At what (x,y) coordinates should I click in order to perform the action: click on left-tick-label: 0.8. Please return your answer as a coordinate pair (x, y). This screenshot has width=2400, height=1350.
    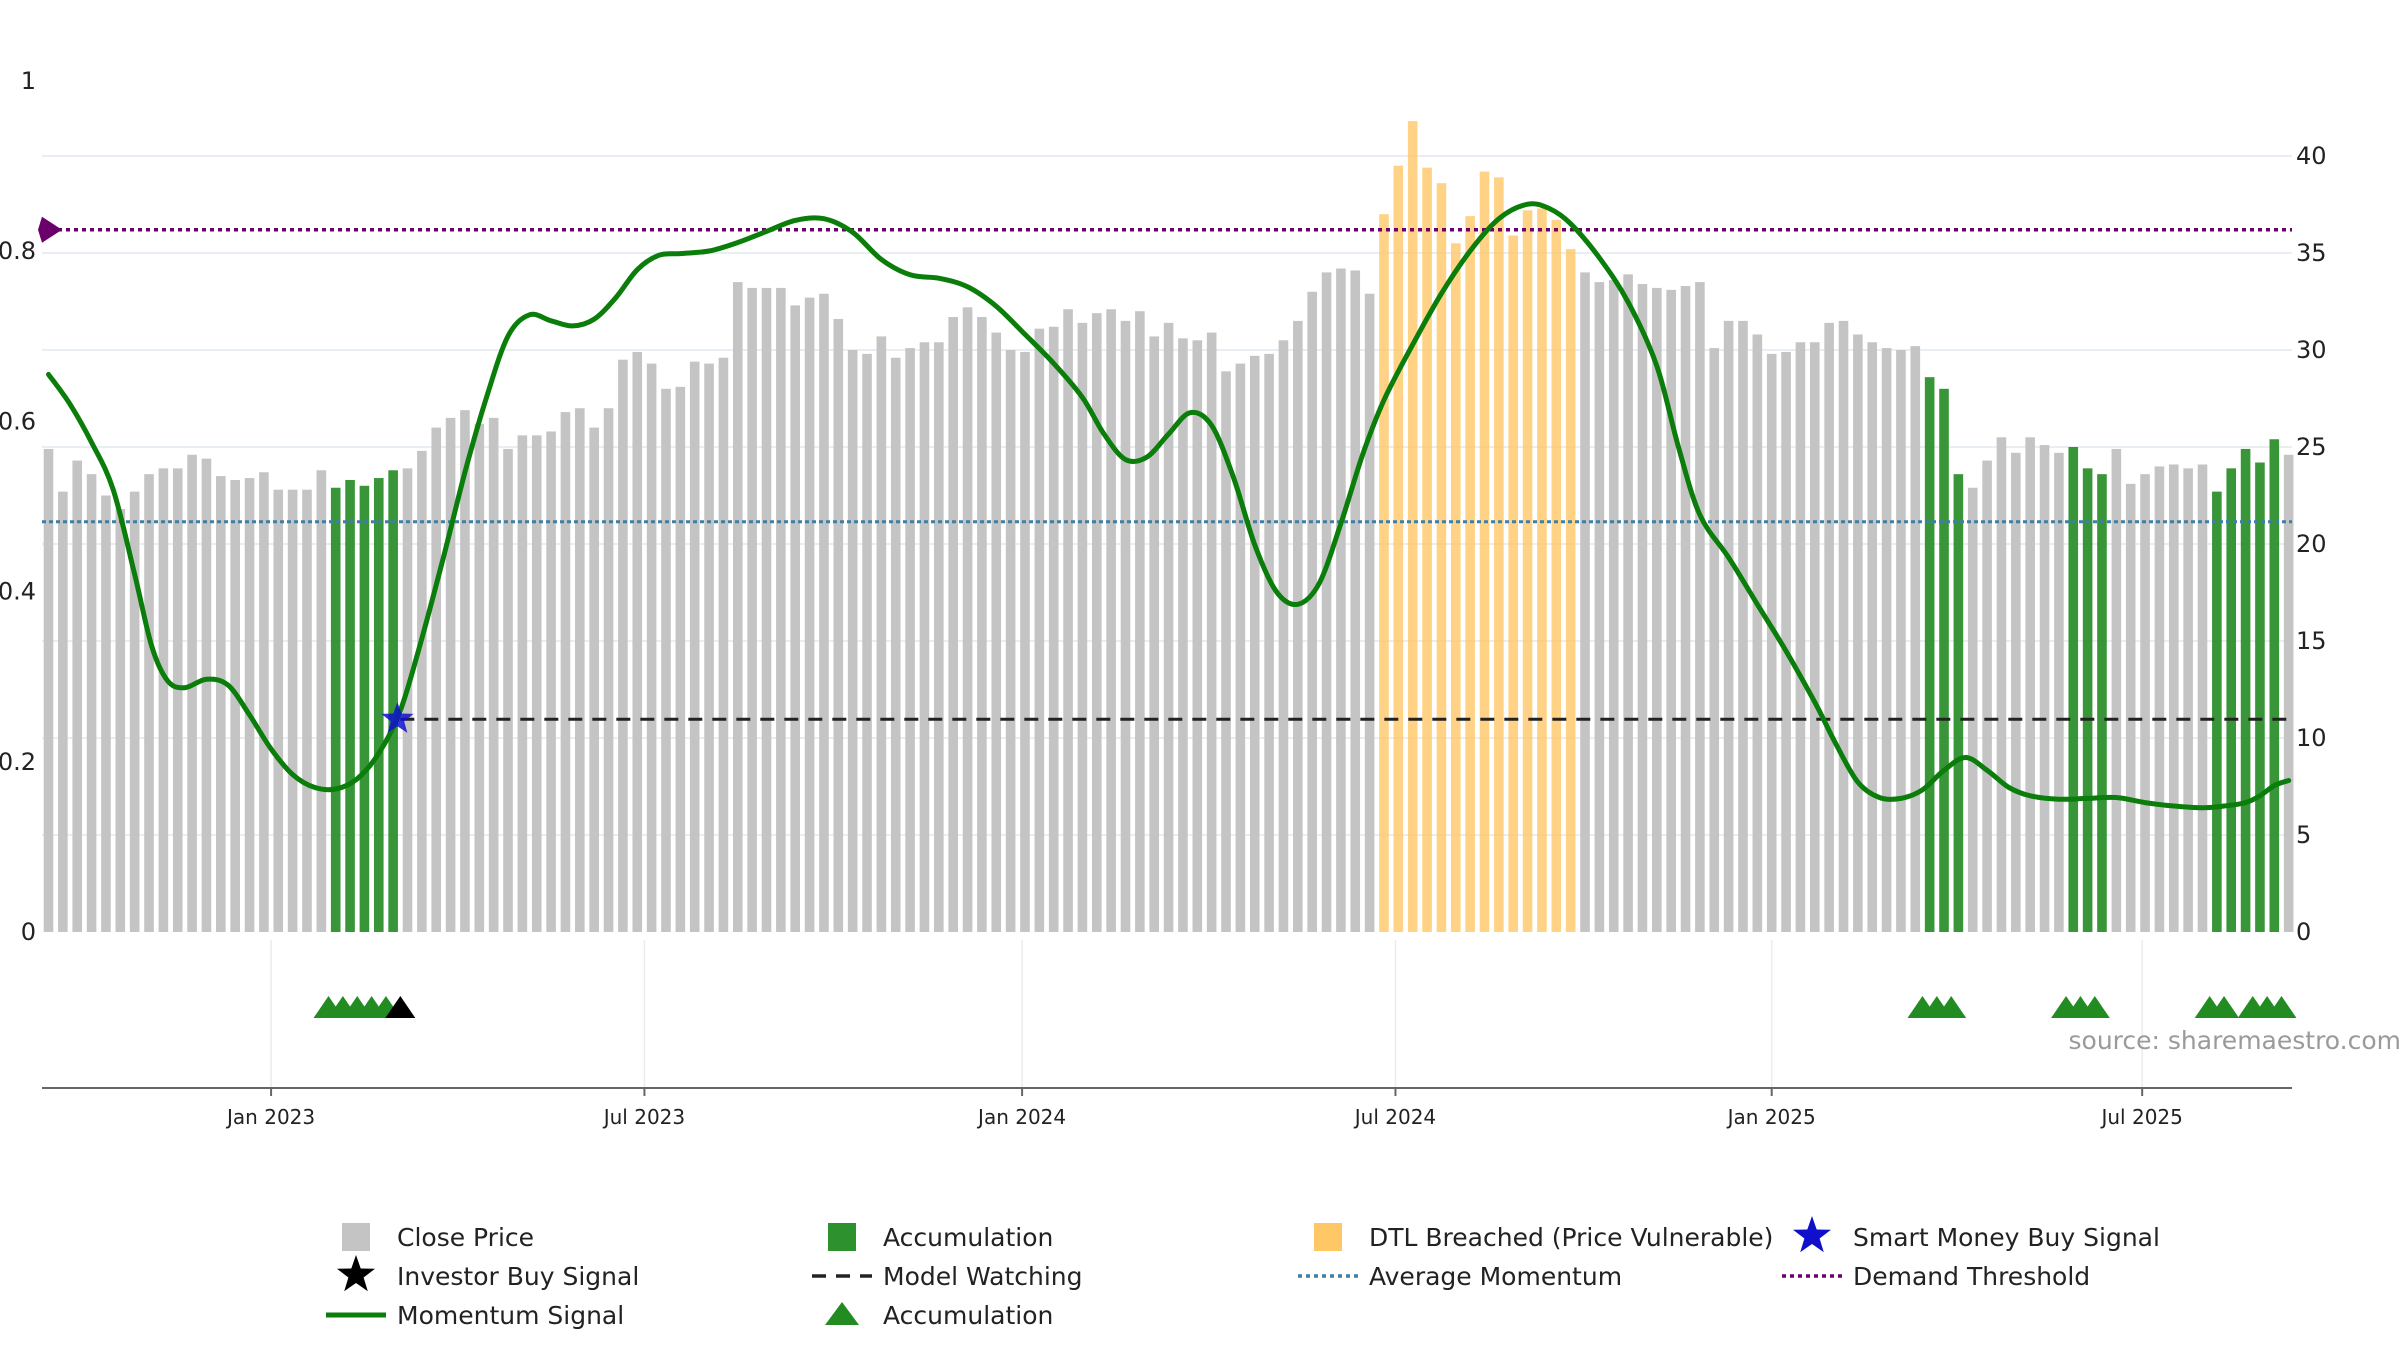
    Looking at the image, I should click on (18, 251).